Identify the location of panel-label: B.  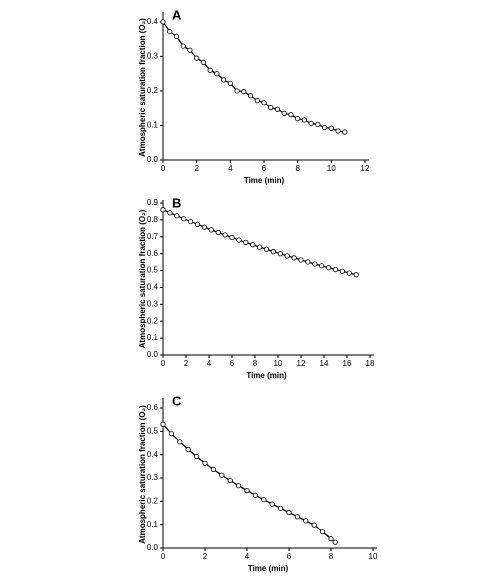
(176, 202).